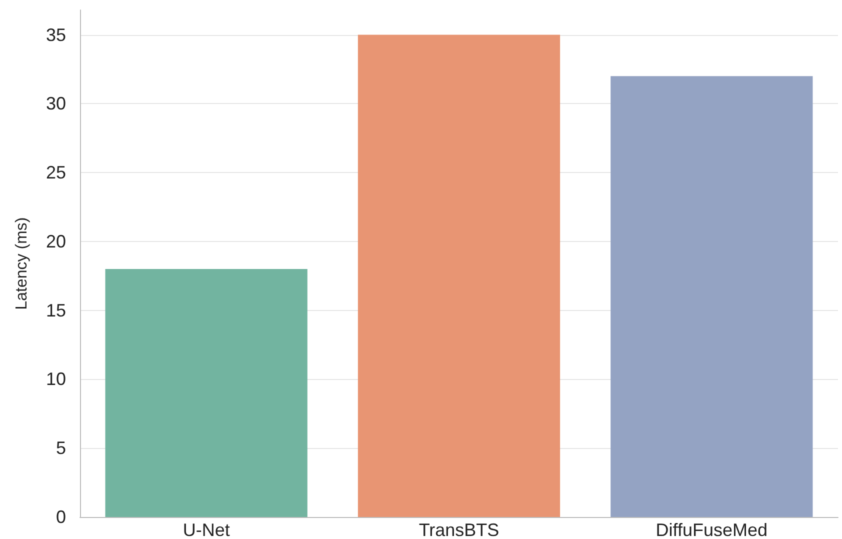 The image size is (842, 539). What do you see at coordinates (712, 529) in the screenshot?
I see `x-tick-label: DiffuFuseMed` at bounding box center [712, 529].